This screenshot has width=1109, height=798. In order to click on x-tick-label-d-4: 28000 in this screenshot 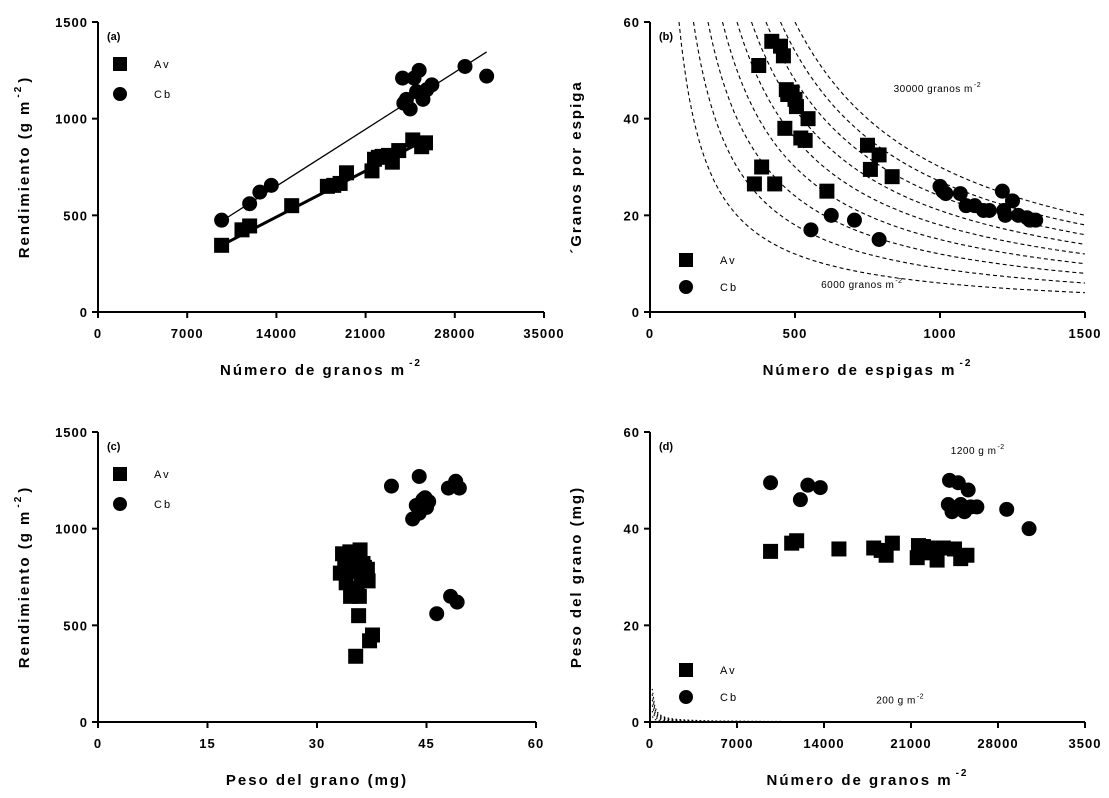, I will do `click(997, 743)`.